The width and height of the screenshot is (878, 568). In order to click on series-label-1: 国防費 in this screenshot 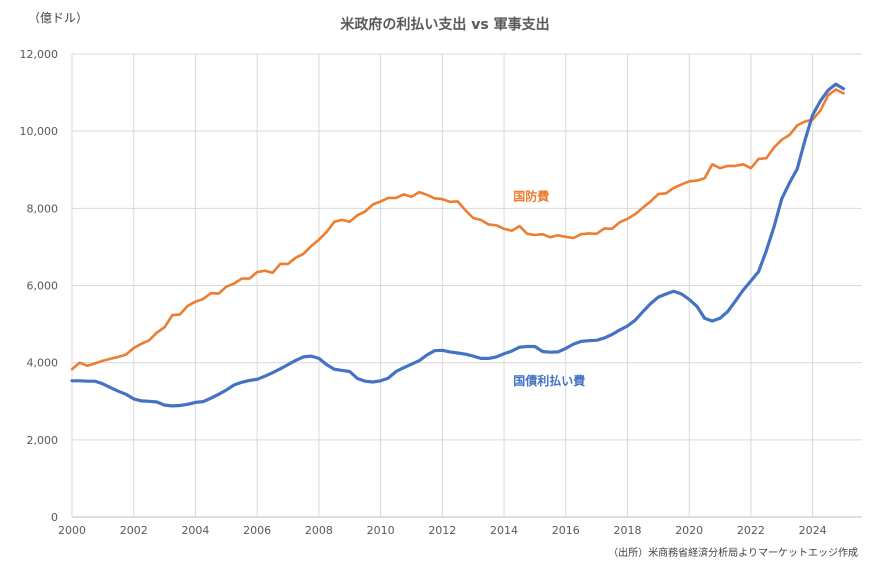, I will do `click(531, 196)`.